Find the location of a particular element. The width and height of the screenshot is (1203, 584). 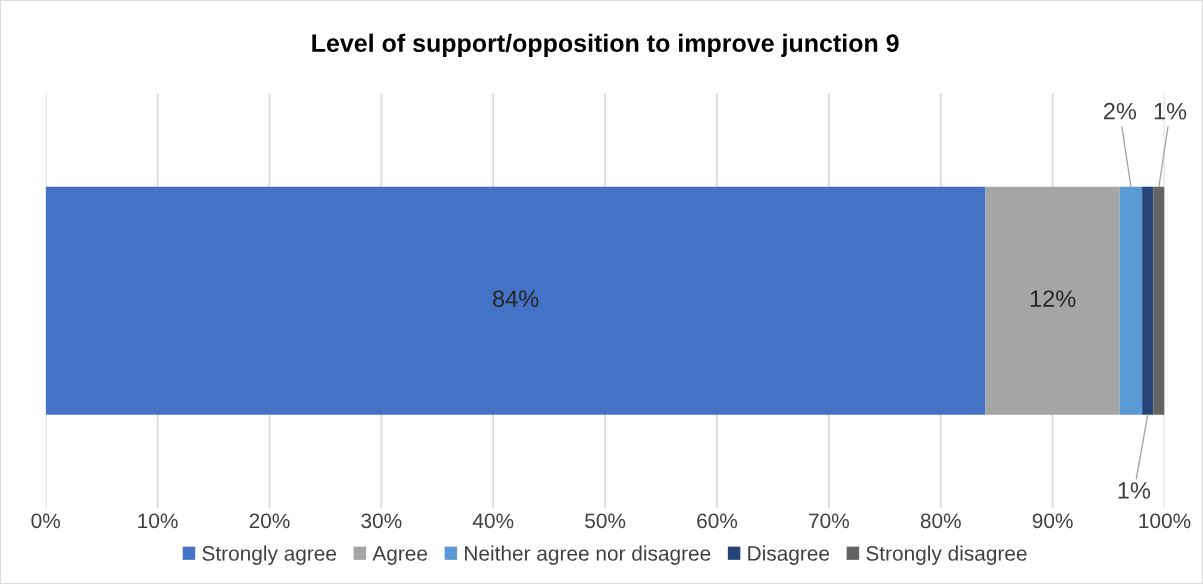

x-tick-label: 50% is located at coordinates (605, 521).